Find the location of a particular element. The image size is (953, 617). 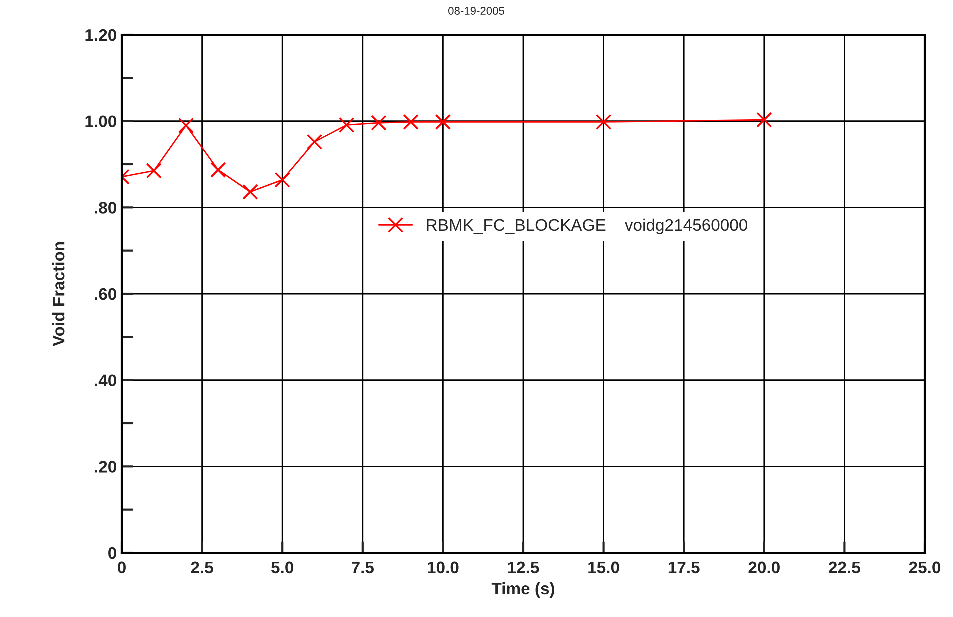

y-axis-title: Void Fraction is located at coordinates (58, 294).